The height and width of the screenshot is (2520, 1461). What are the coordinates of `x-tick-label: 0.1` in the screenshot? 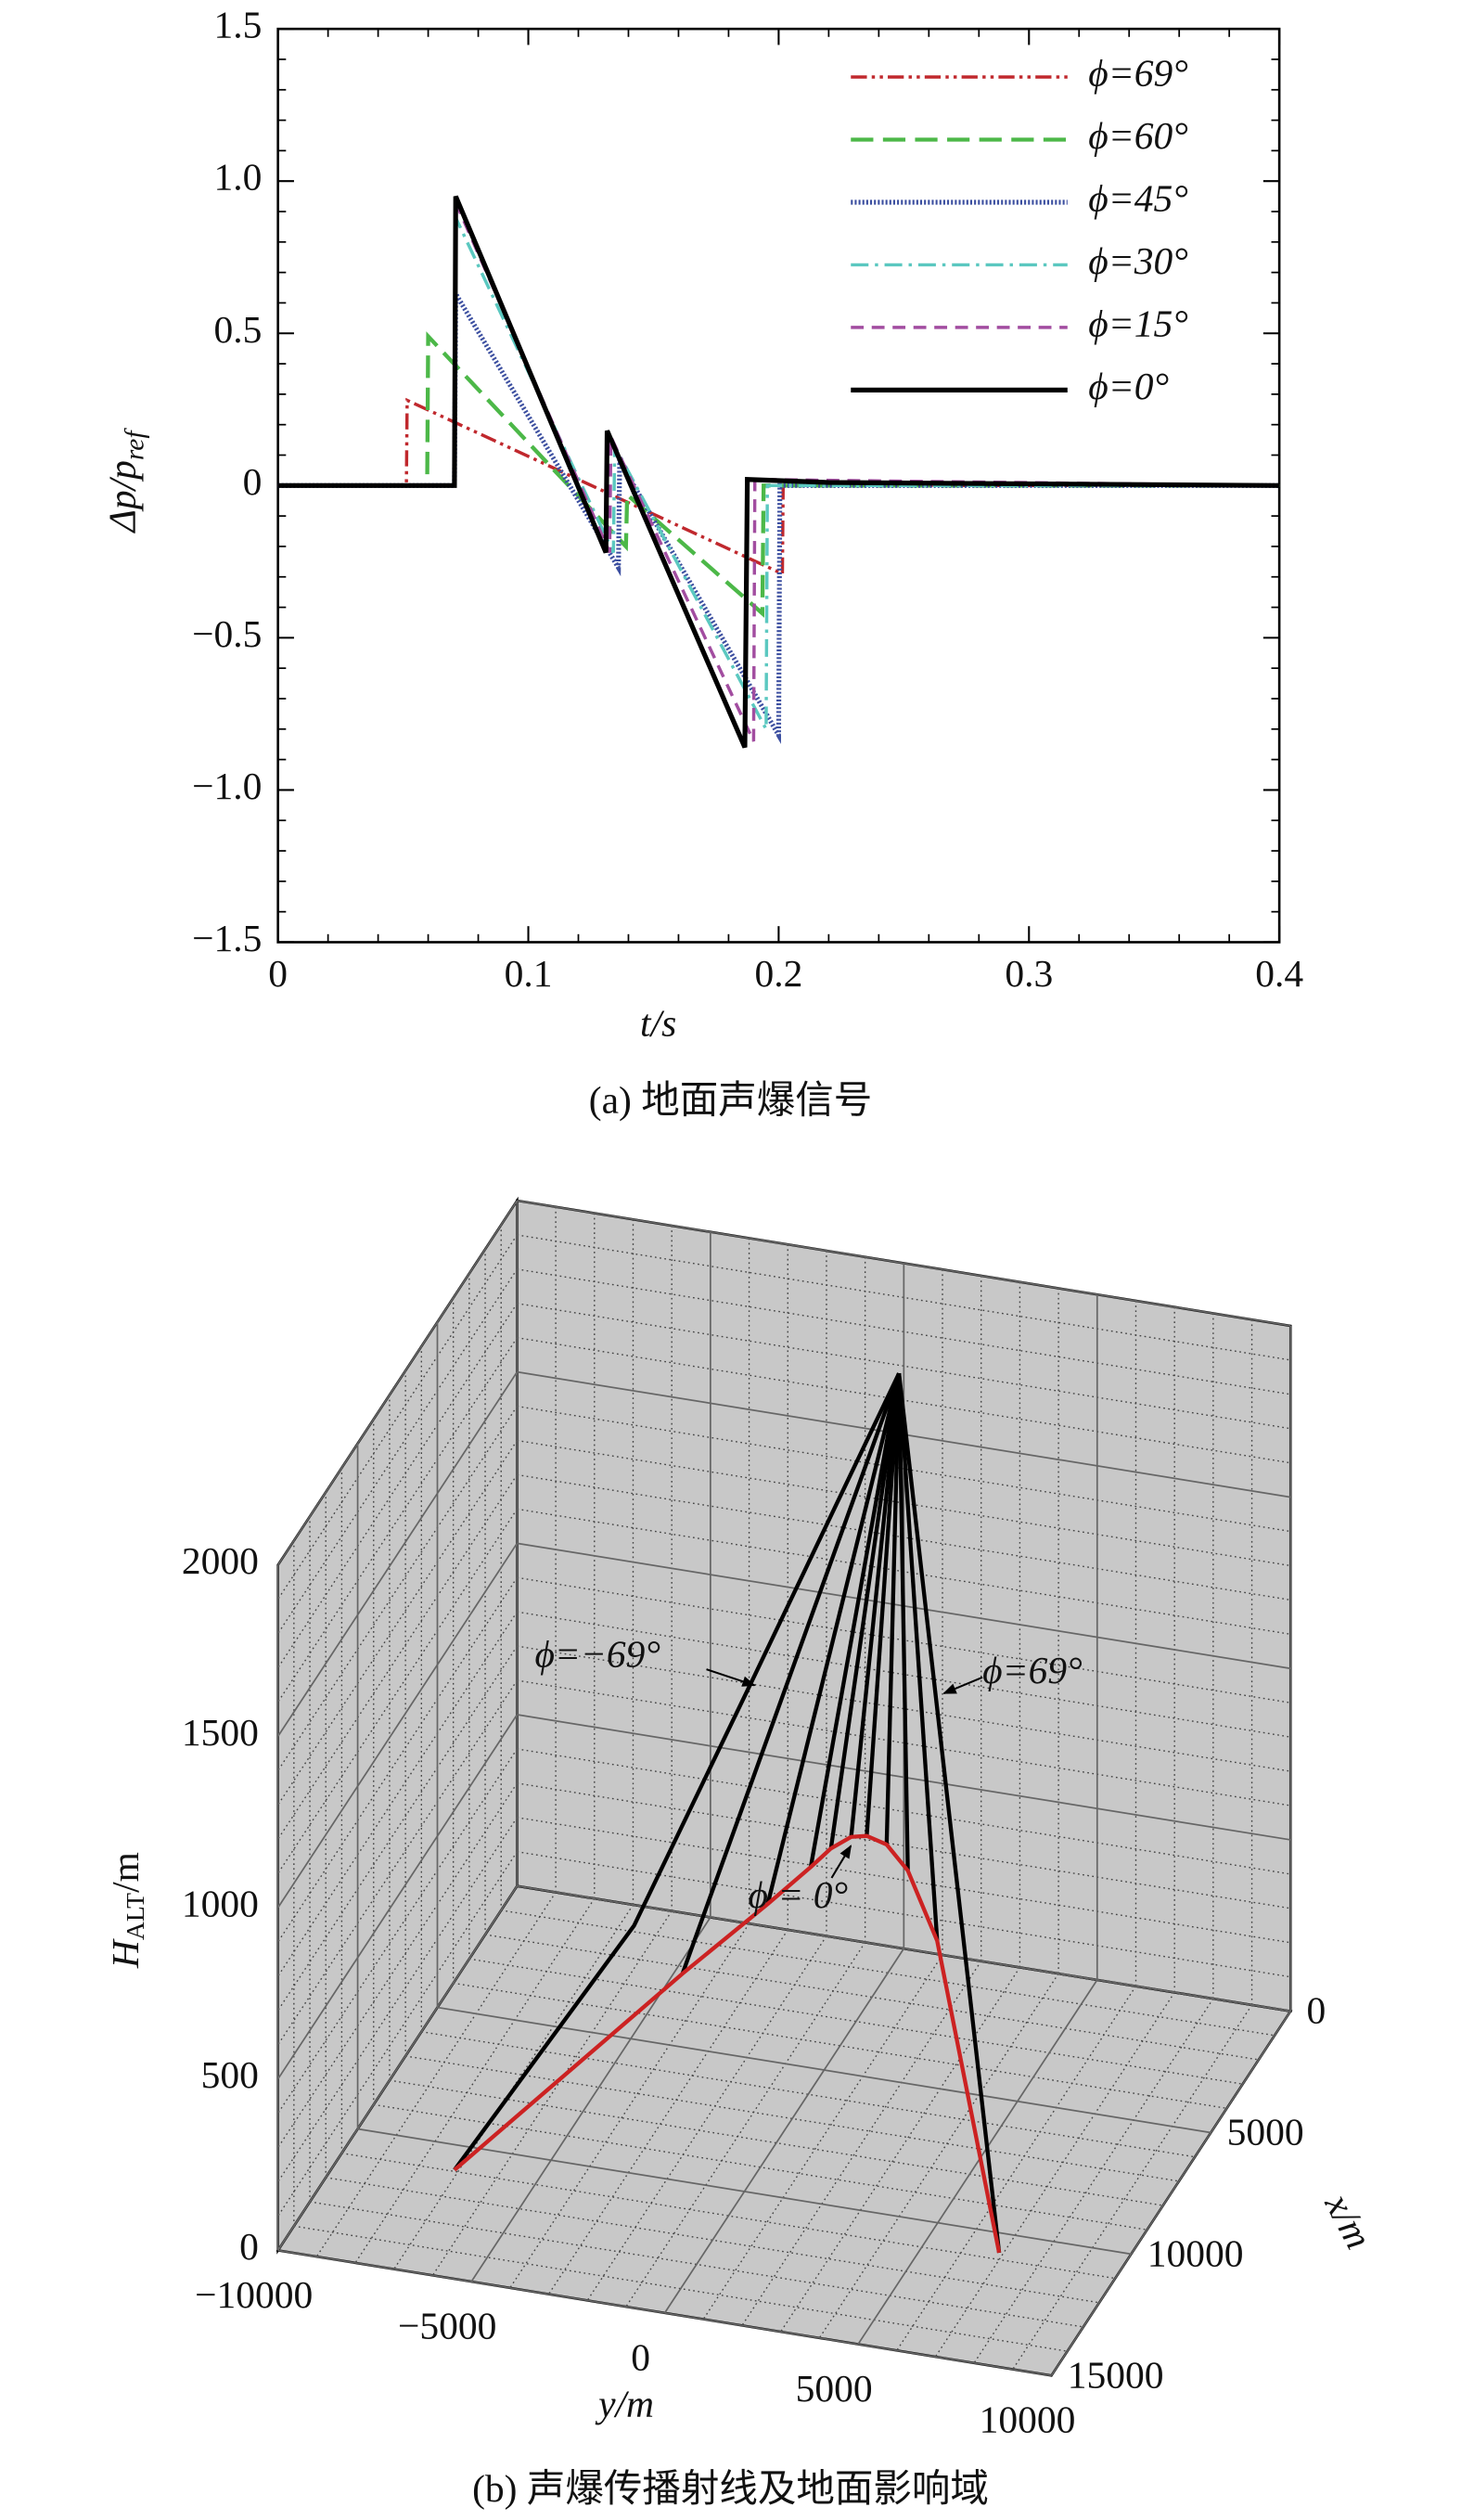 It's located at (529, 974).